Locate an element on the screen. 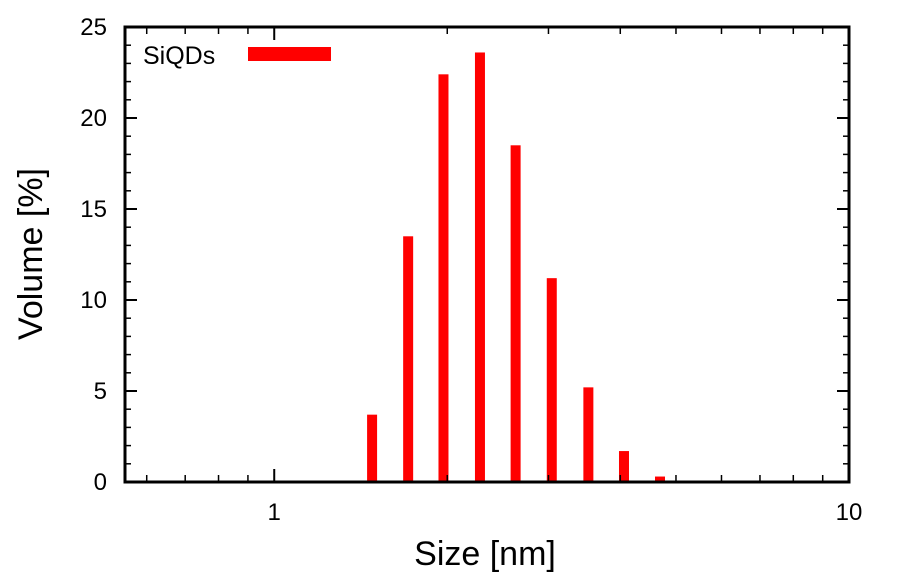 Image resolution: width=900 pixels, height=575 pixels. y-tick-label: 0 is located at coordinates (100, 482).